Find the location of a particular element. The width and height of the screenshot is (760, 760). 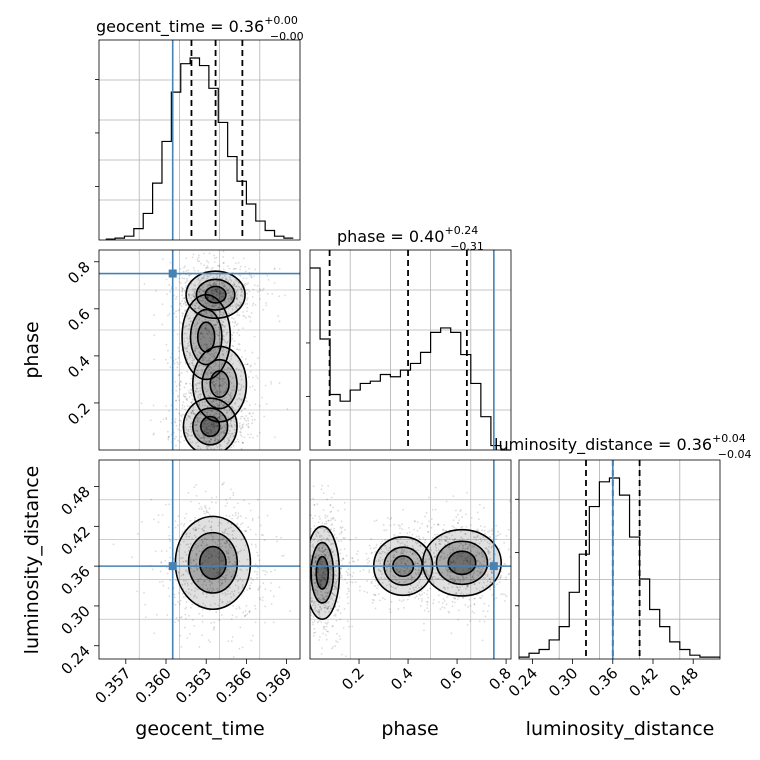

hist-bin is located at coordinates (260, 230).